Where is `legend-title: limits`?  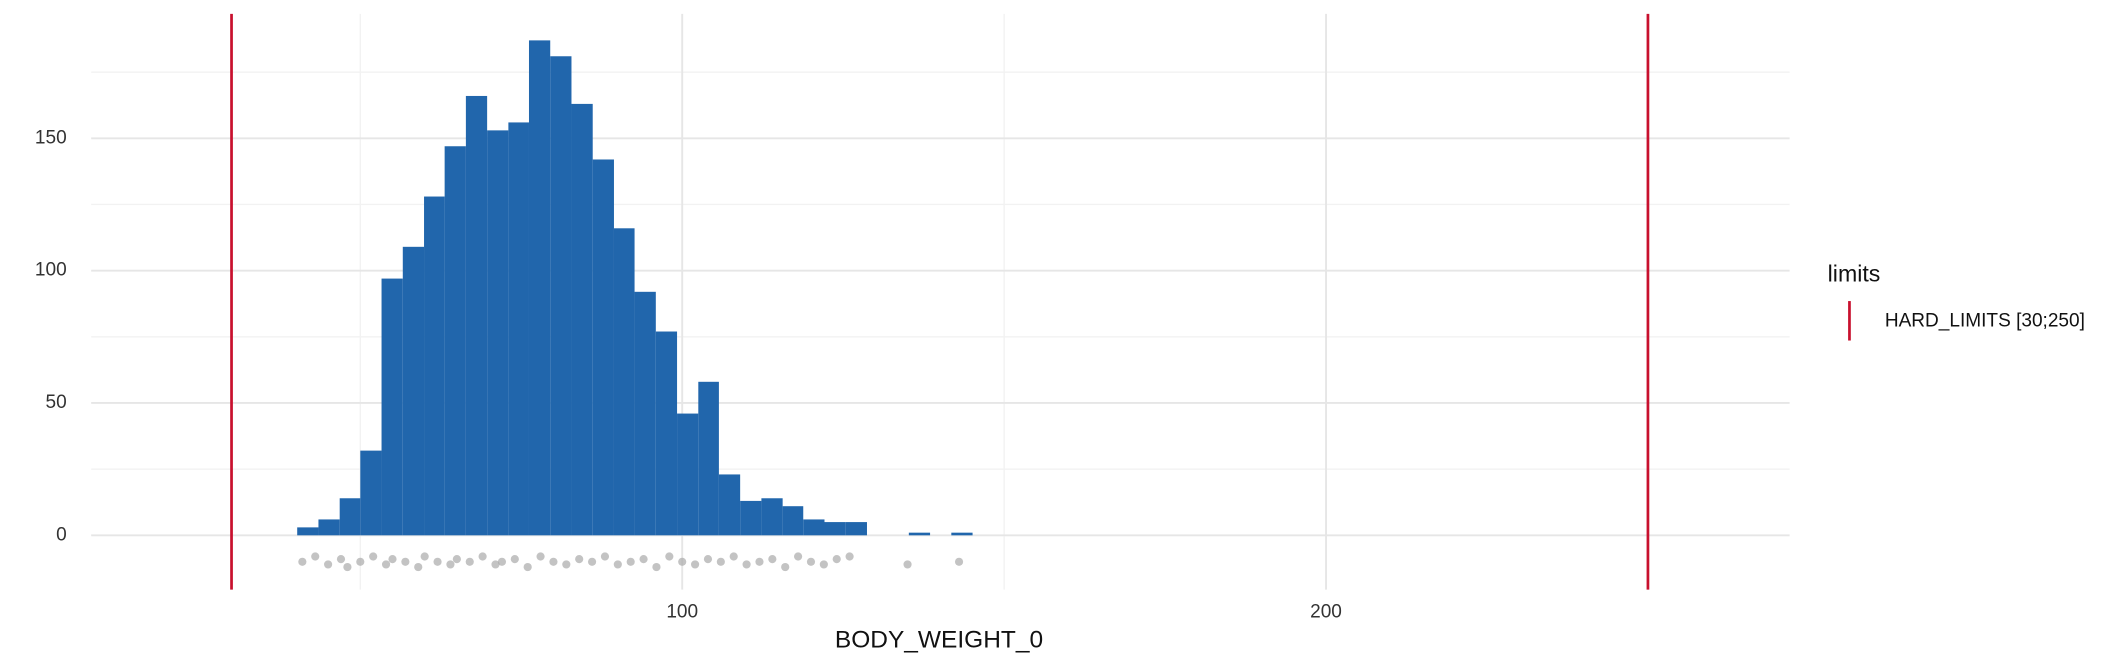
legend-title: limits is located at coordinates (1854, 273).